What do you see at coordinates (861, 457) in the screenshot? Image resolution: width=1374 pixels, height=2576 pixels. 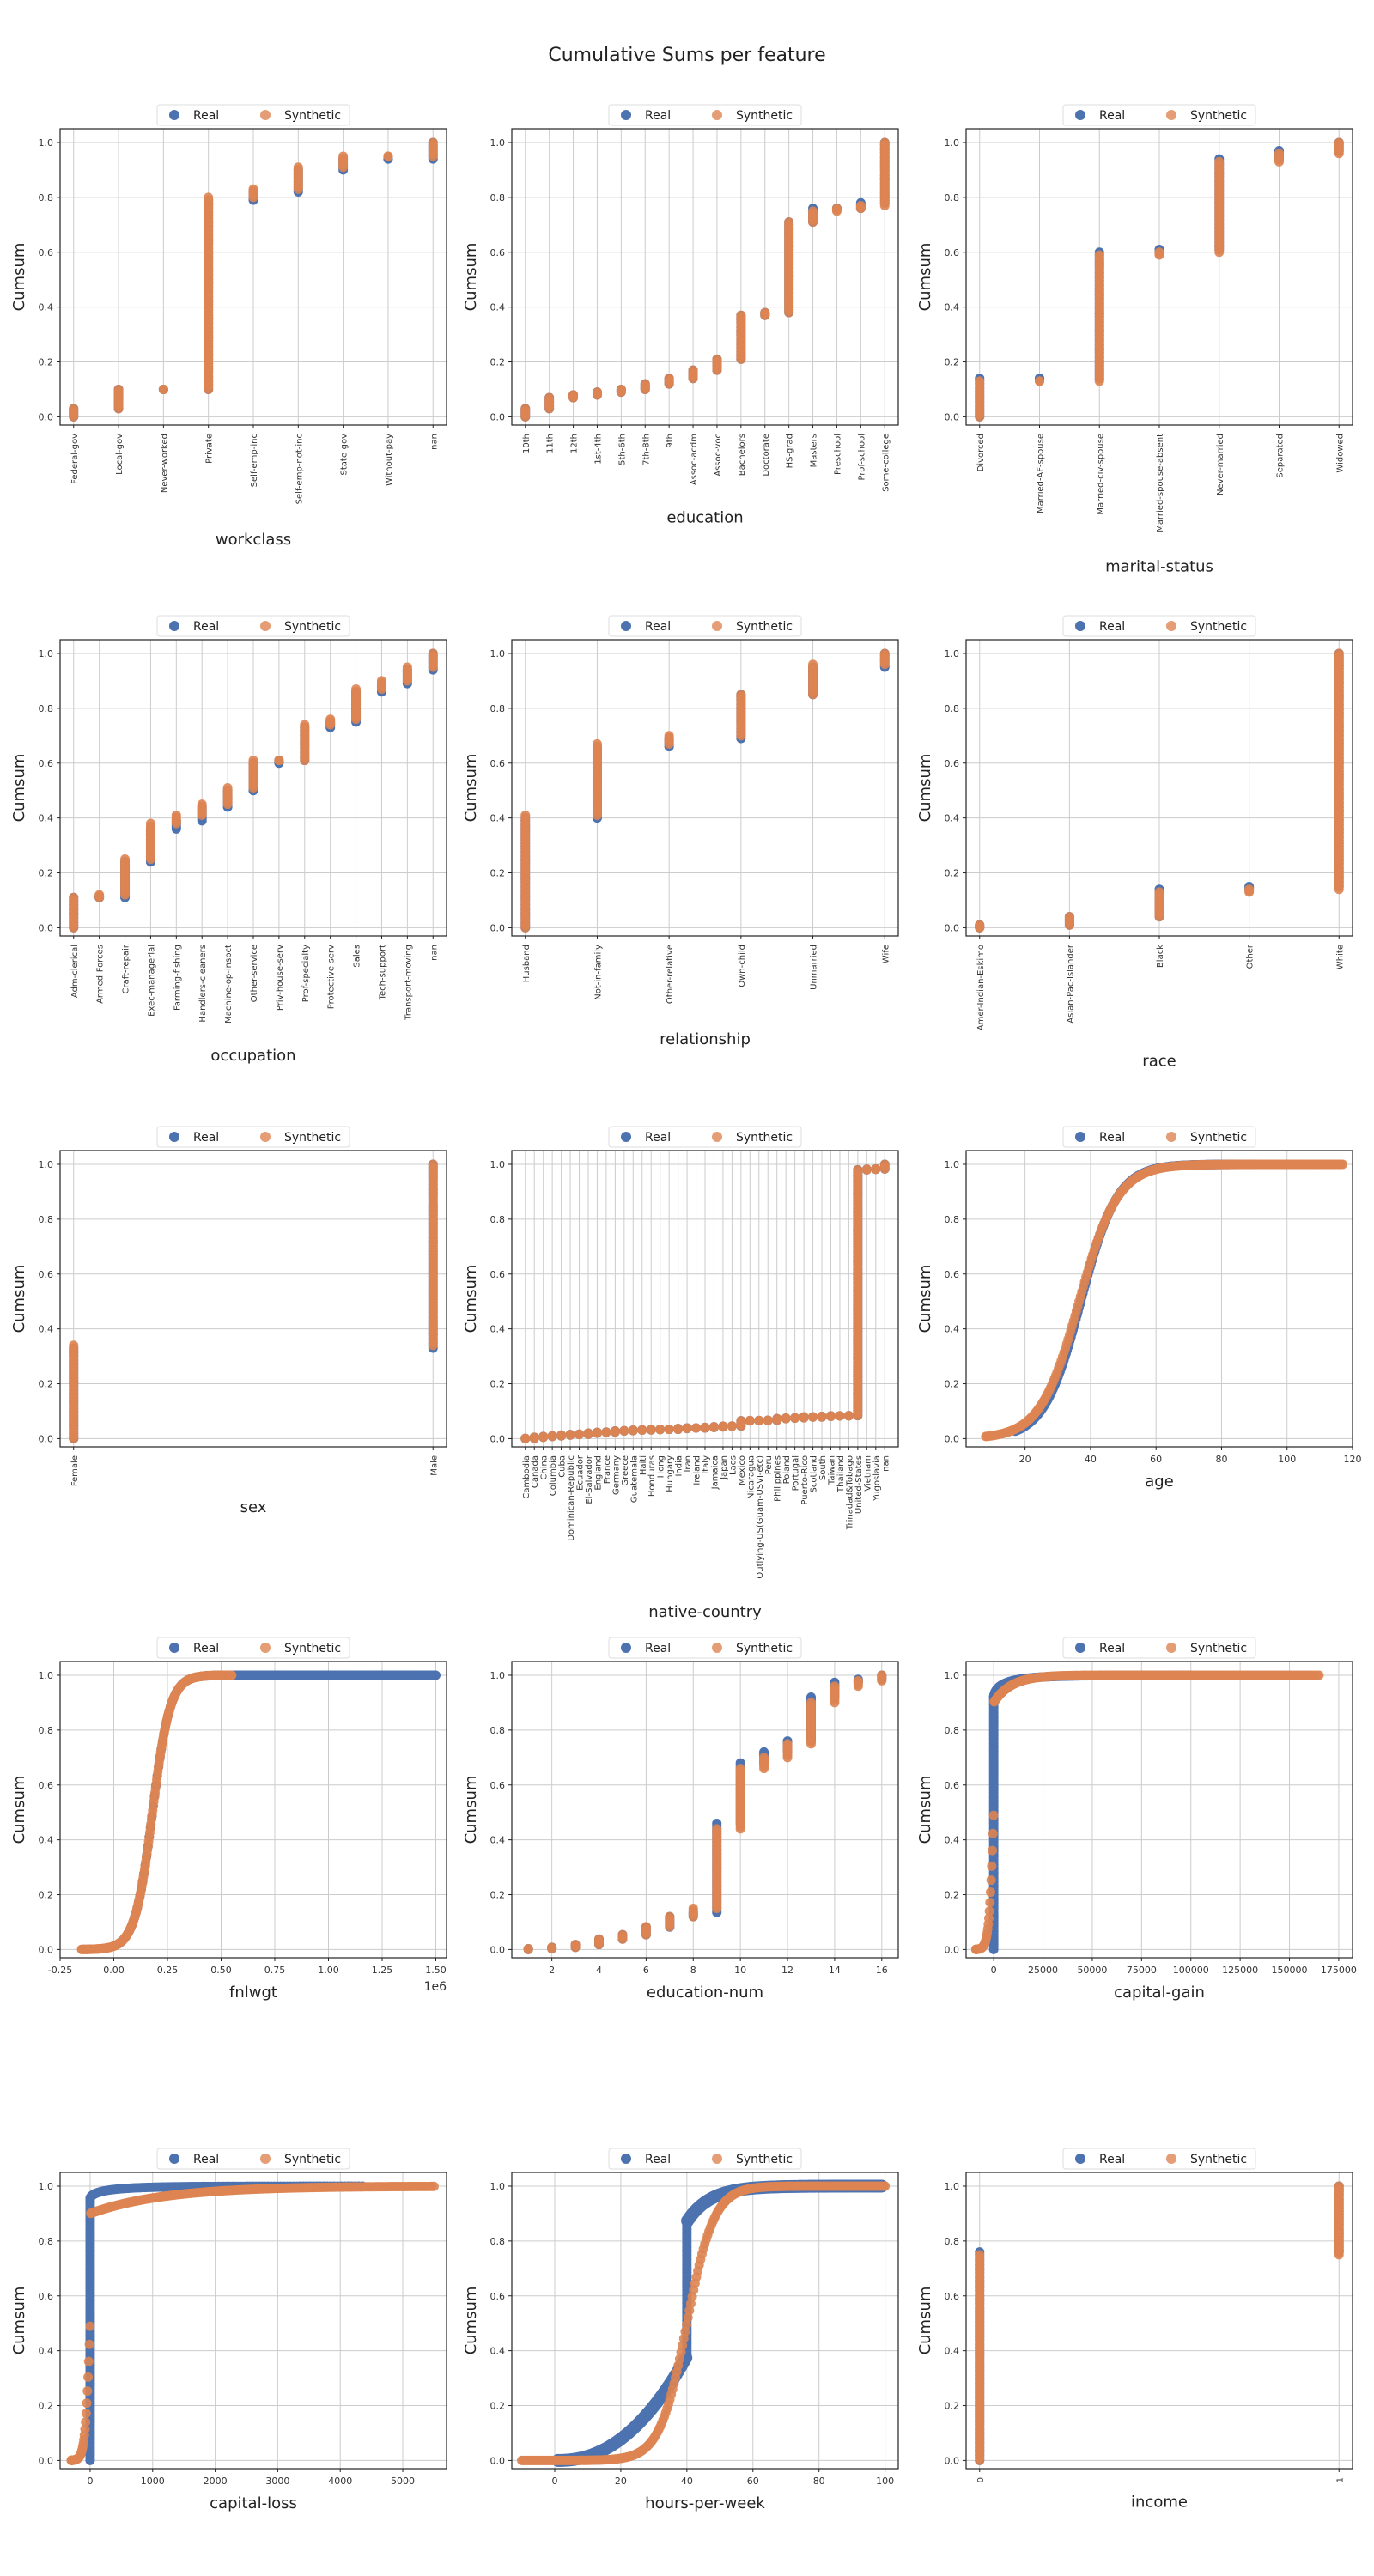 I see `x-tick-label: Prof-school` at bounding box center [861, 457].